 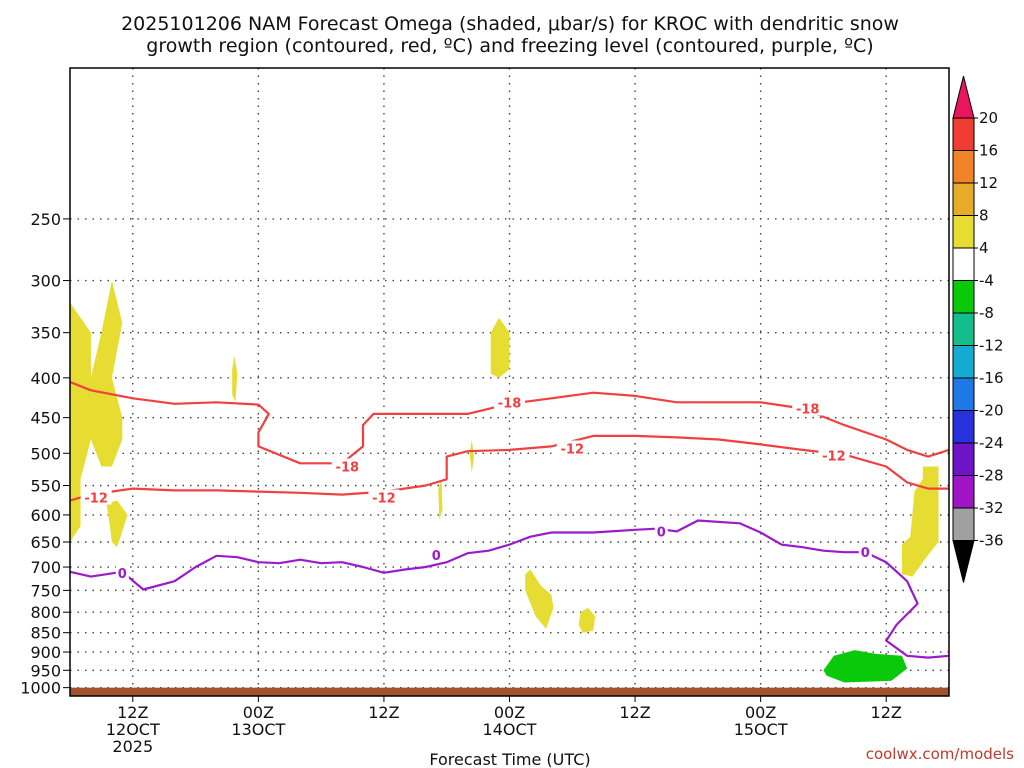 I want to click on y-tick-label: 500, so click(x=45, y=453).